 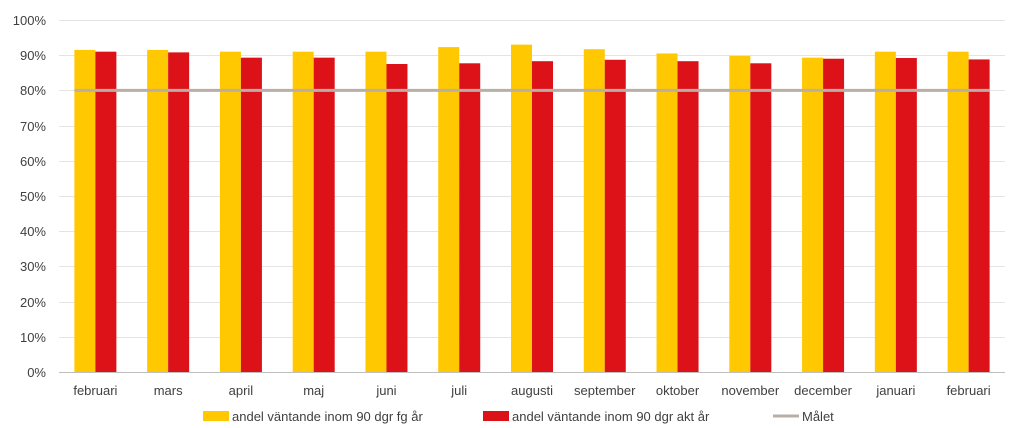 What do you see at coordinates (313, 390) in the screenshot?
I see `x-tick-label: maj` at bounding box center [313, 390].